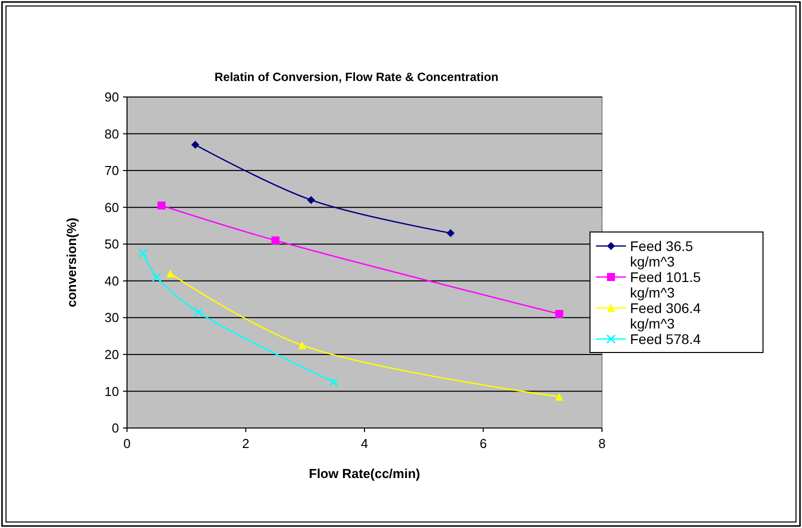  I want to click on y-tick-label: 90, so click(111, 97).